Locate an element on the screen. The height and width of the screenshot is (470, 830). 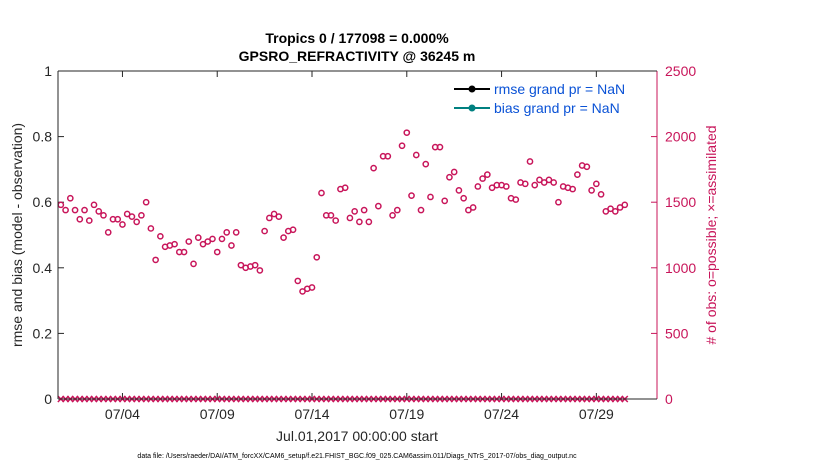
left-y-label: rmse and bias (model - observation) is located at coordinates (17, 235).